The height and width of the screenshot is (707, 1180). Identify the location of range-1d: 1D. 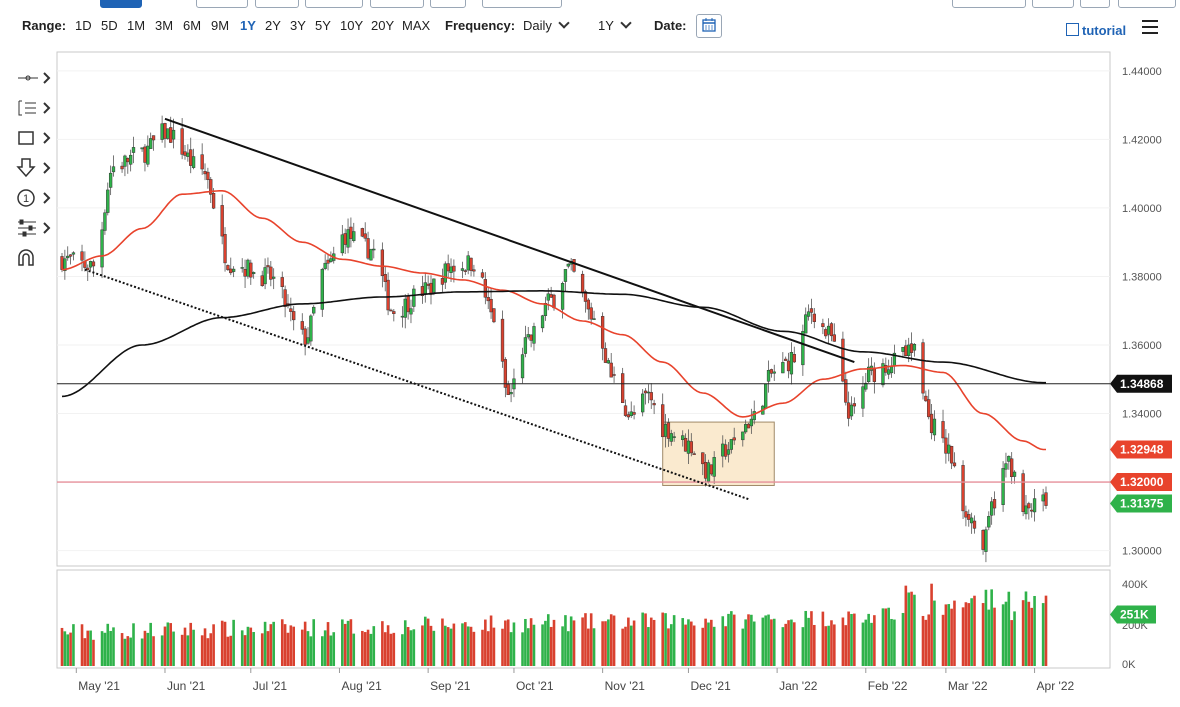
(83, 25).